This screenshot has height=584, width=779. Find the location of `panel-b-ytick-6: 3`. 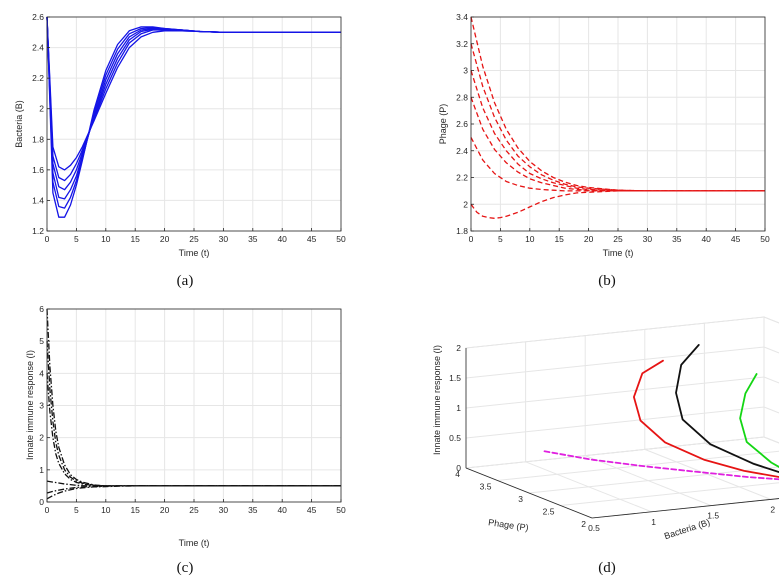

panel-b-ytick-6: 3 is located at coordinates (465, 71).